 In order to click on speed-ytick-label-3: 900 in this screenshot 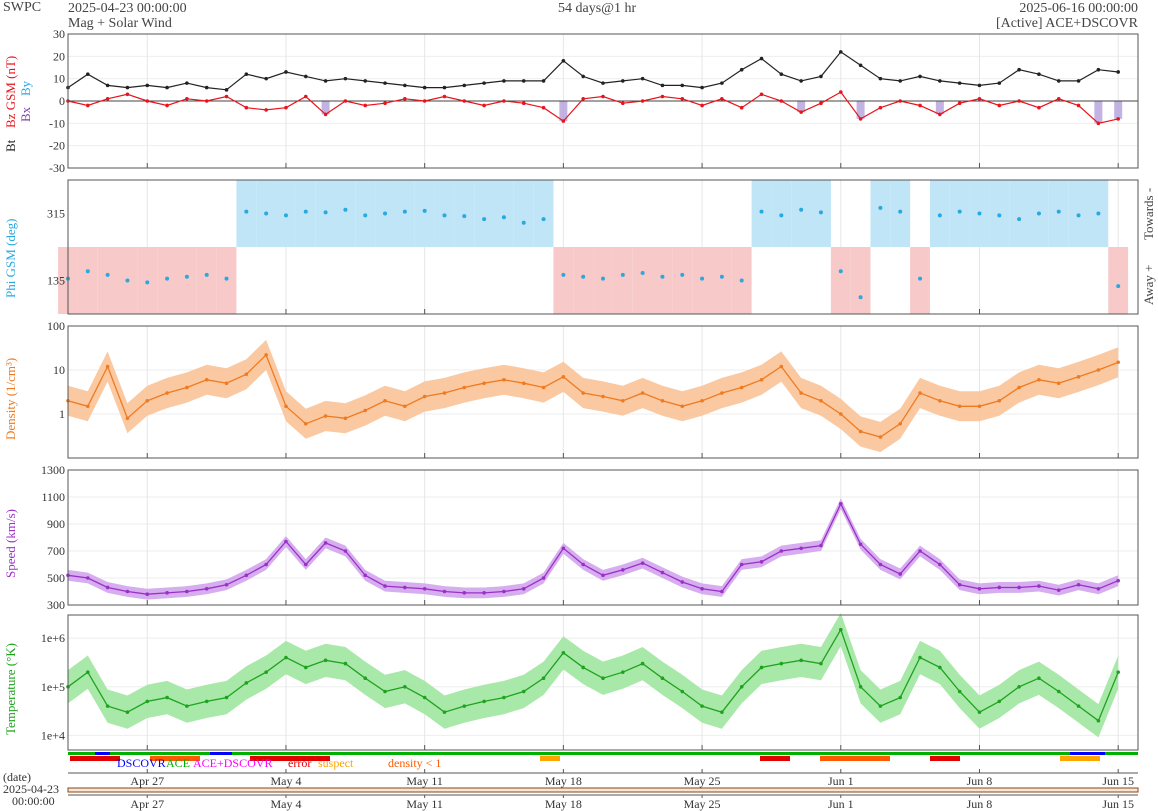, I will do `click(56, 524)`.